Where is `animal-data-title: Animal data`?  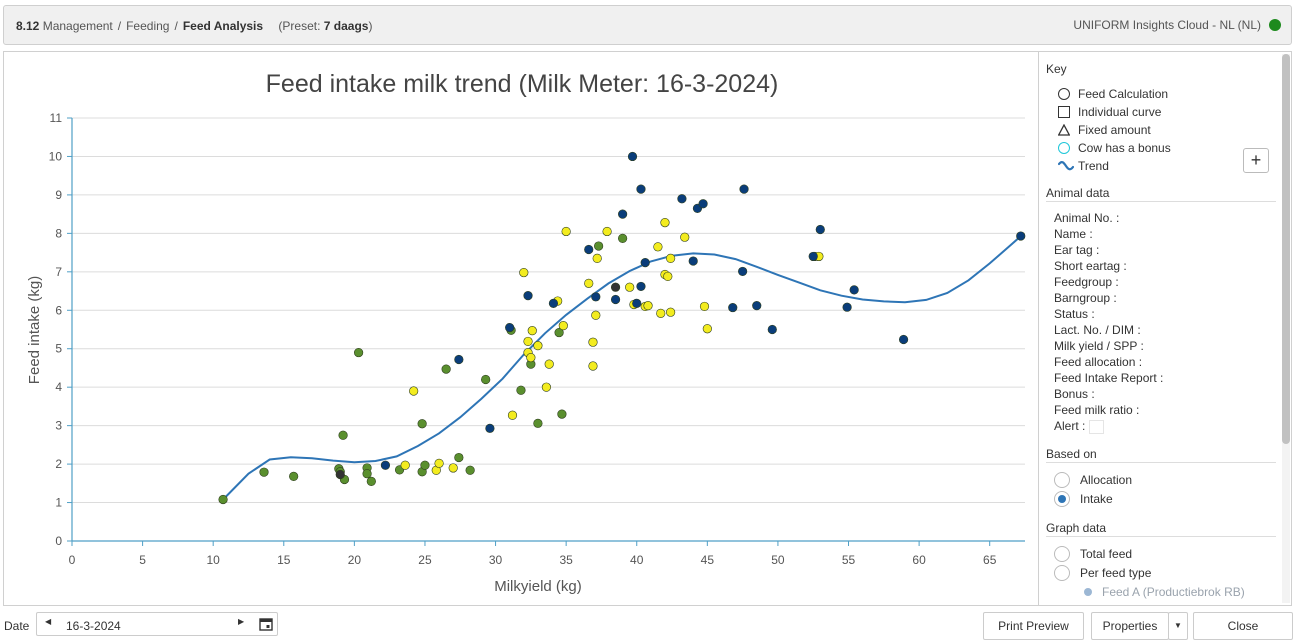 animal-data-title: Animal data is located at coordinates (1078, 193).